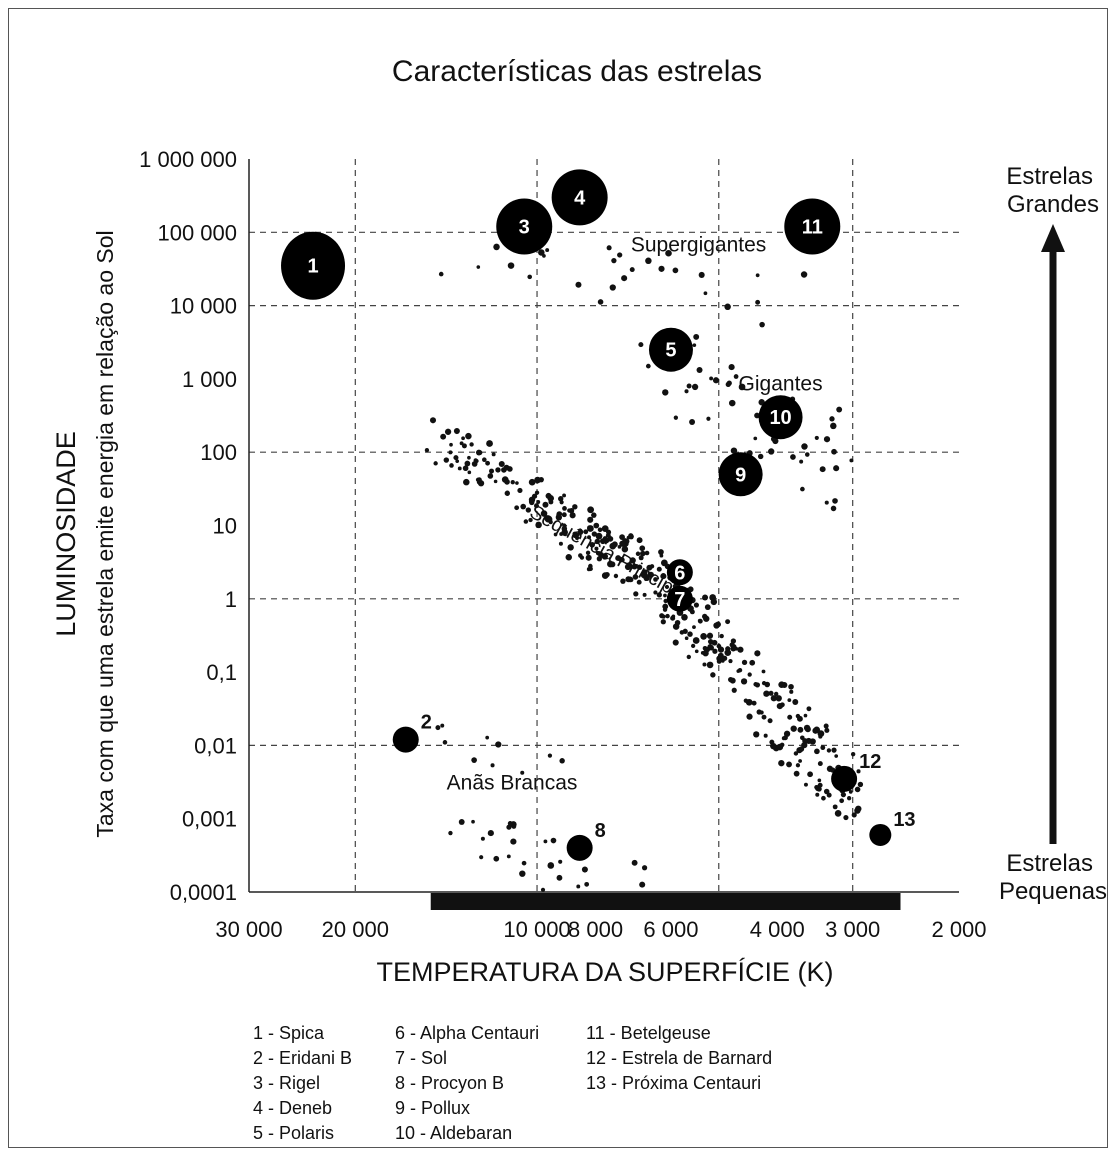  What do you see at coordinates (293, 1133) in the screenshot?
I see `legend-item: 5 - Polaris` at bounding box center [293, 1133].